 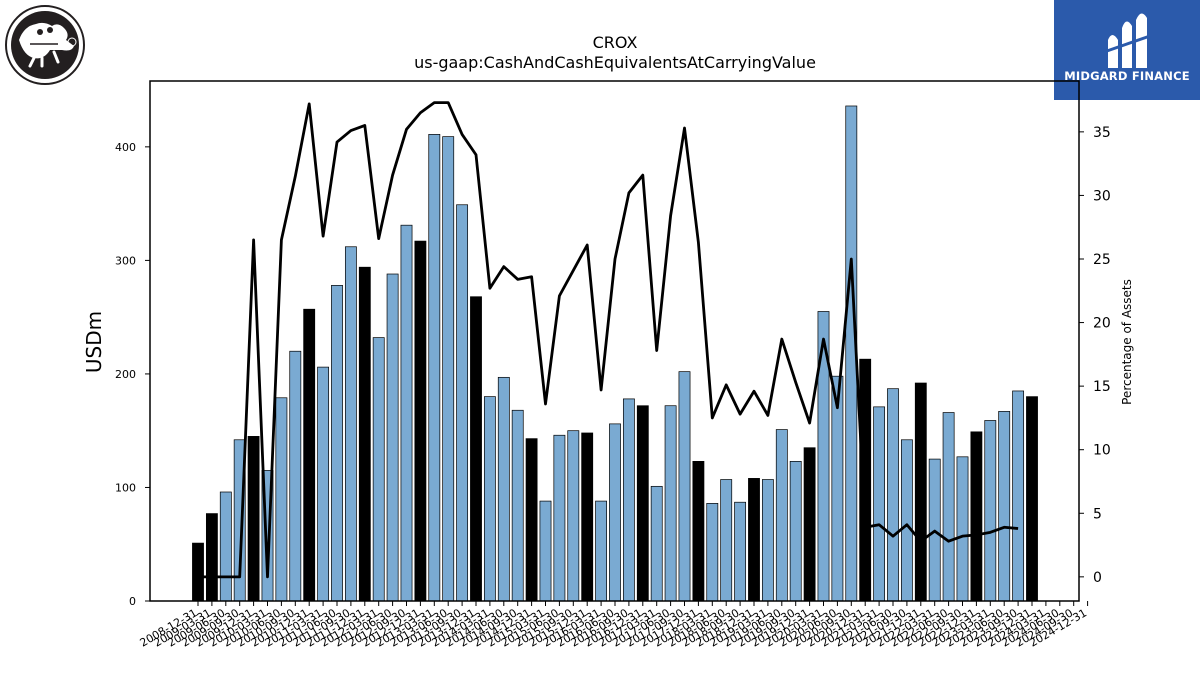 I want to click on y-tick-label: 300, so click(x=125, y=260).